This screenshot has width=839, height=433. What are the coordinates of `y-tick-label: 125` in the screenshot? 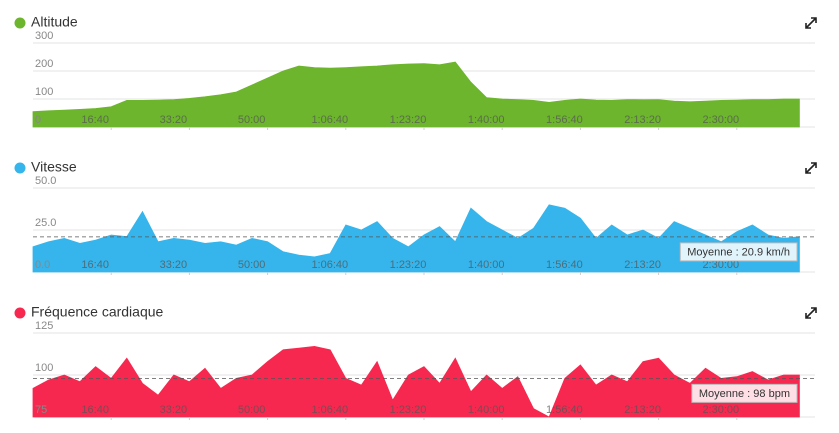 It's located at (44, 326).